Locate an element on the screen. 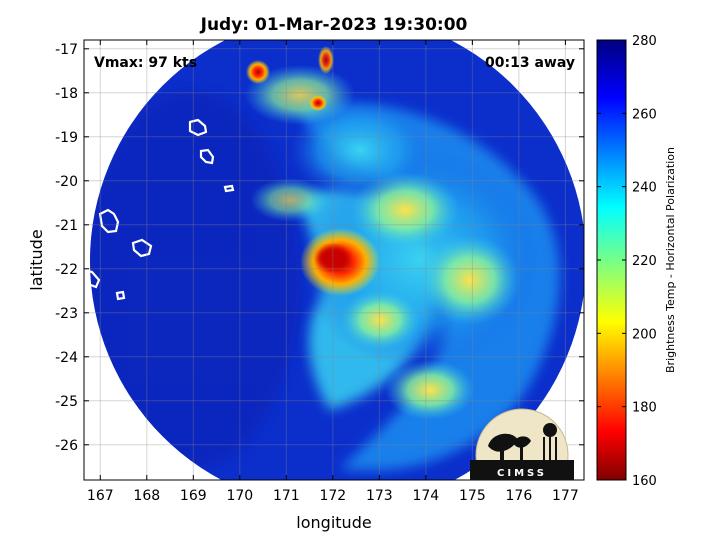 The height and width of the screenshot is (540, 720). logo-dish-2-mast is located at coordinates (521, 454).